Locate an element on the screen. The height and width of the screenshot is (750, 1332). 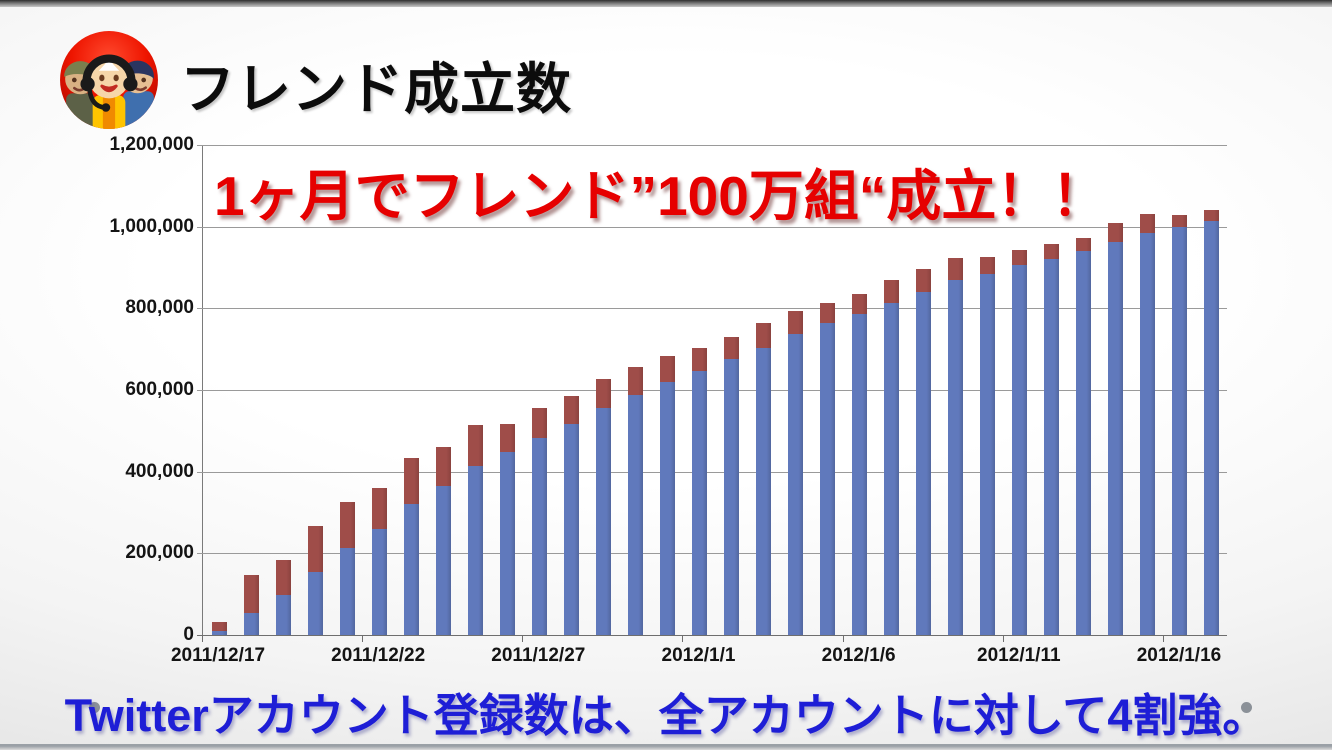
bar-2012/1/14 is located at coordinates (1116, 429).